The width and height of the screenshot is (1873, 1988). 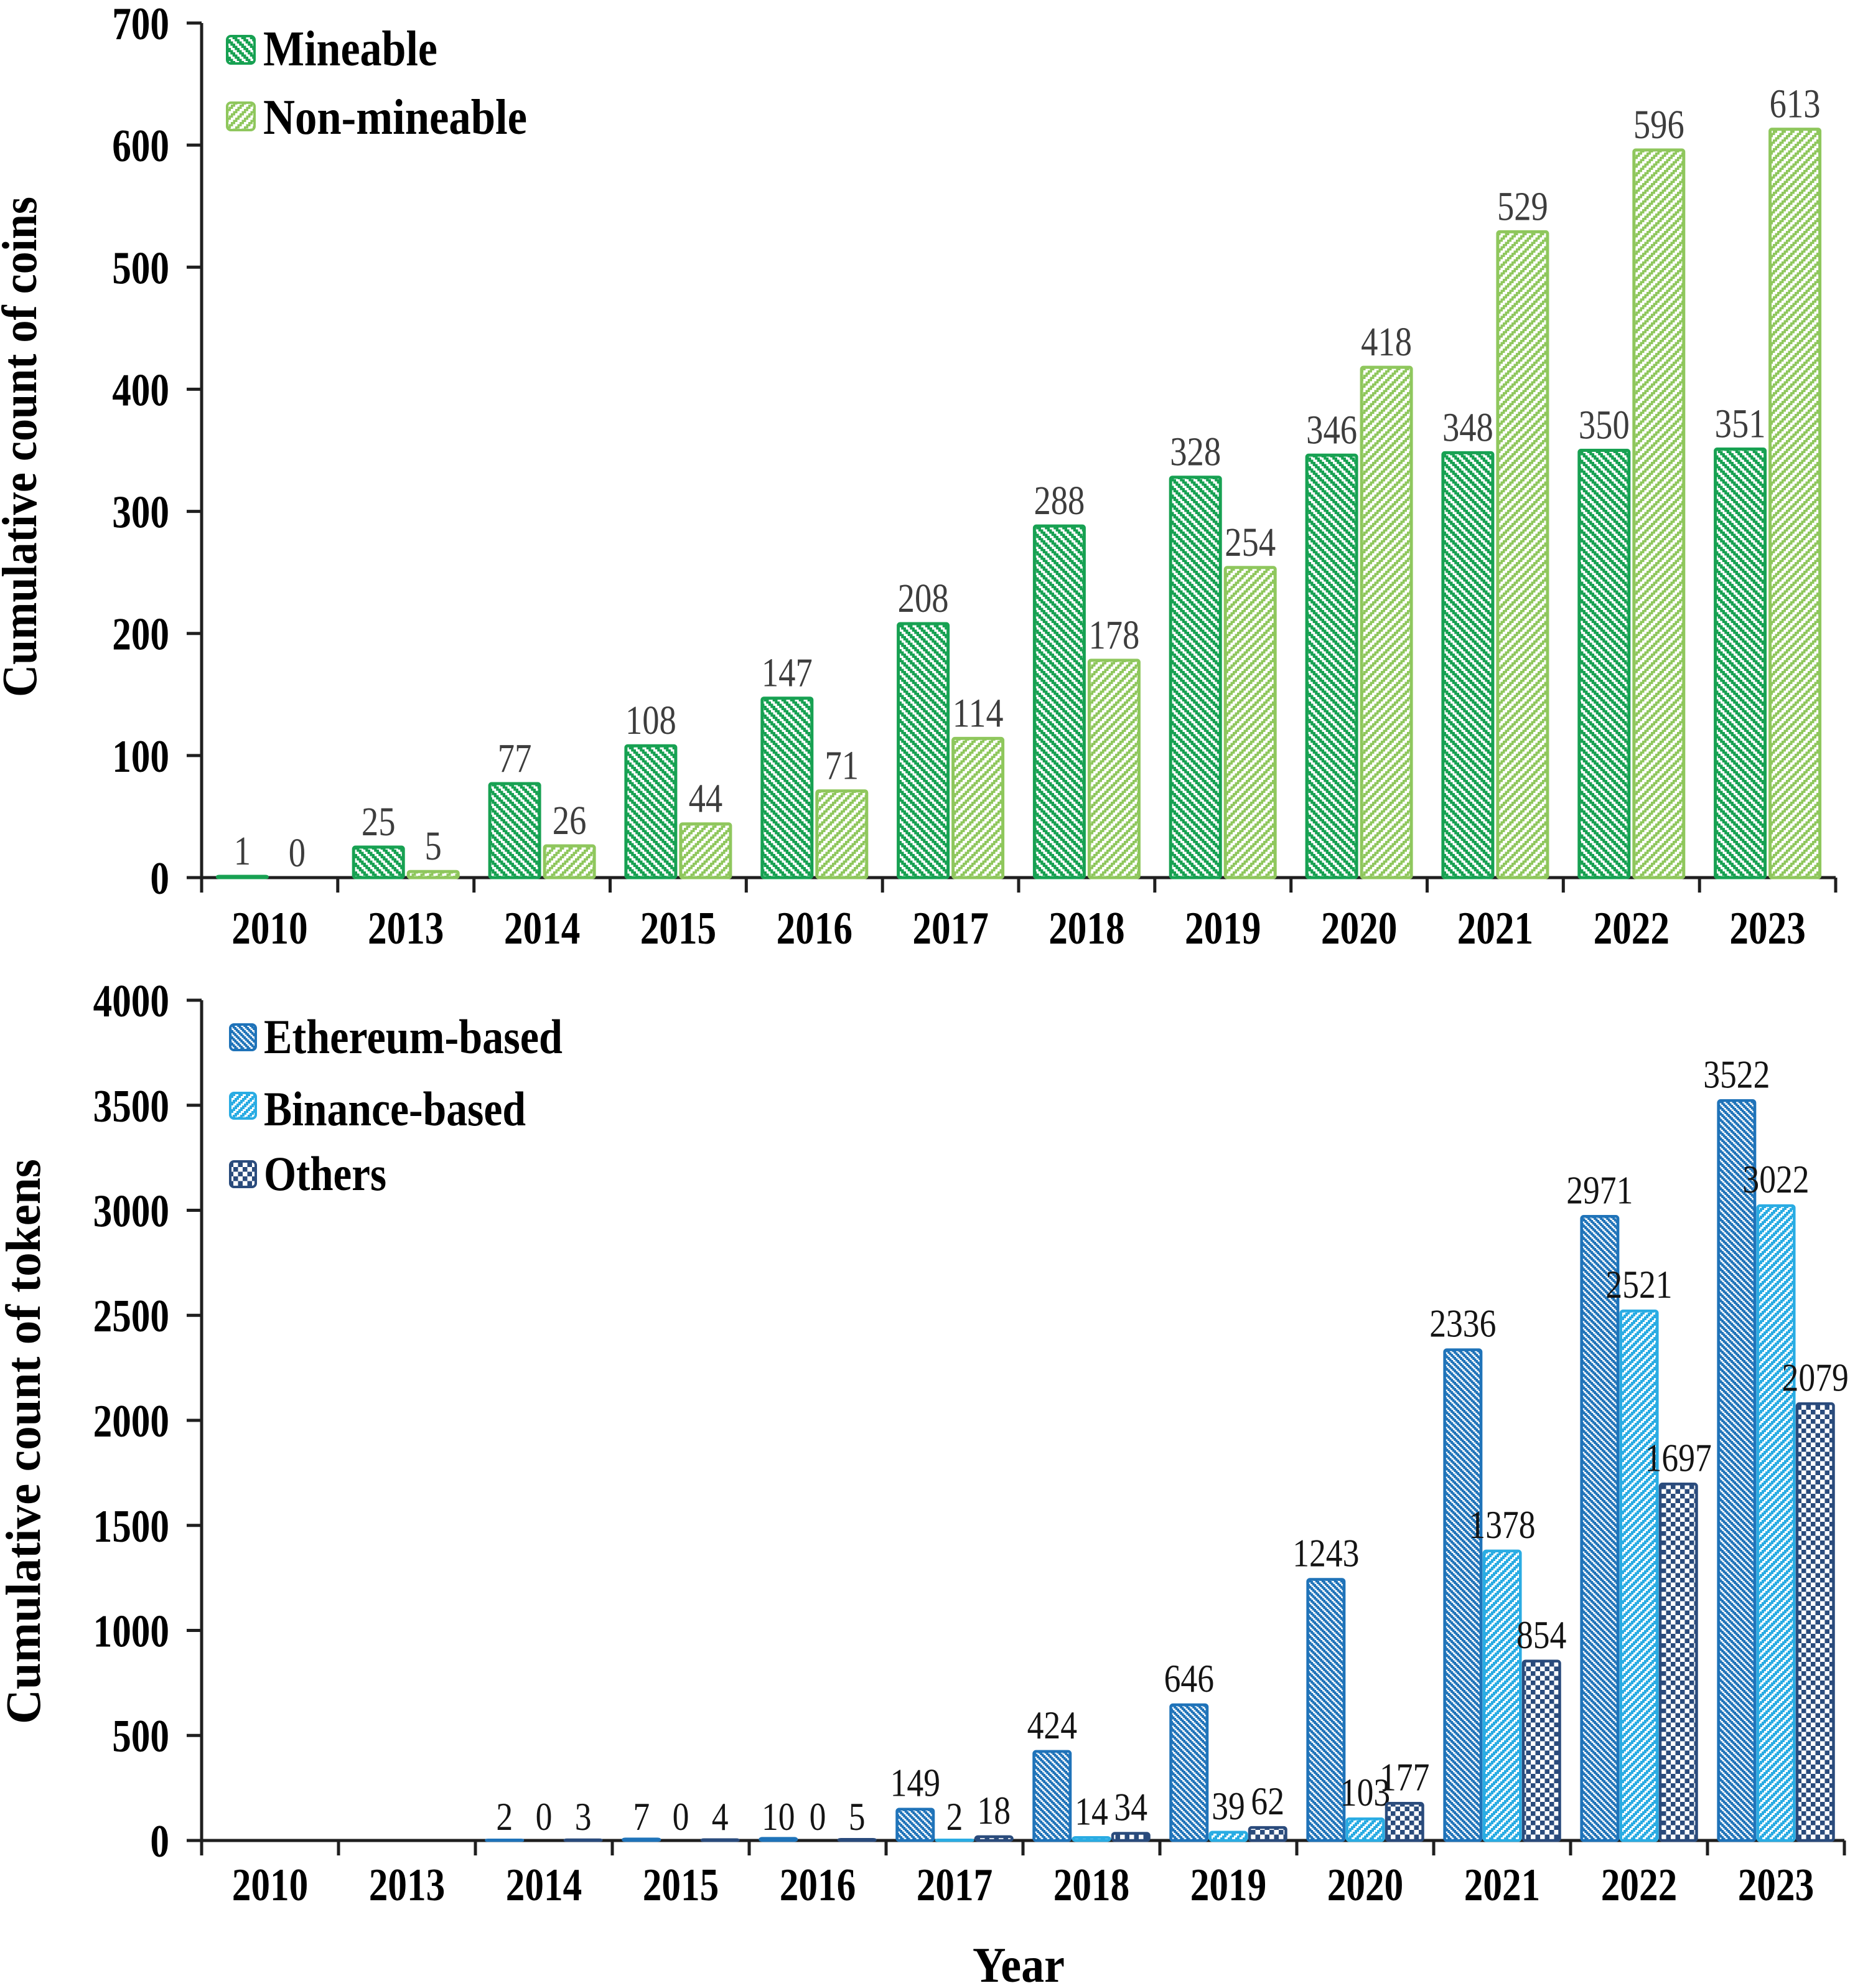 What do you see at coordinates (1019, 1963) in the screenshot?
I see `svg-text: Year` at bounding box center [1019, 1963].